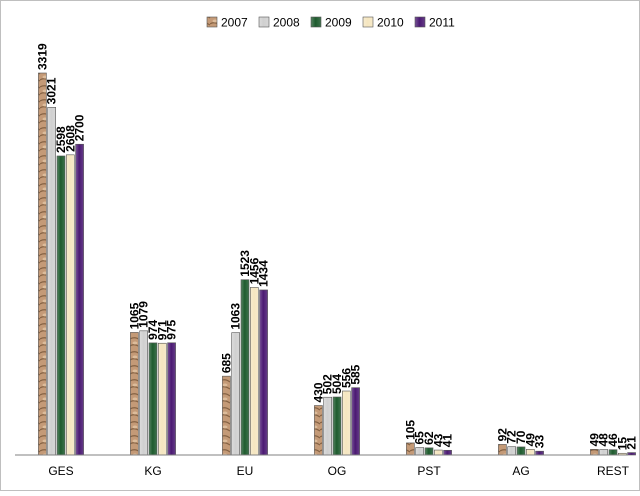  What do you see at coordinates (152, 471) in the screenshot?
I see `category-label-kg: KG` at bounding box center [152, 471].